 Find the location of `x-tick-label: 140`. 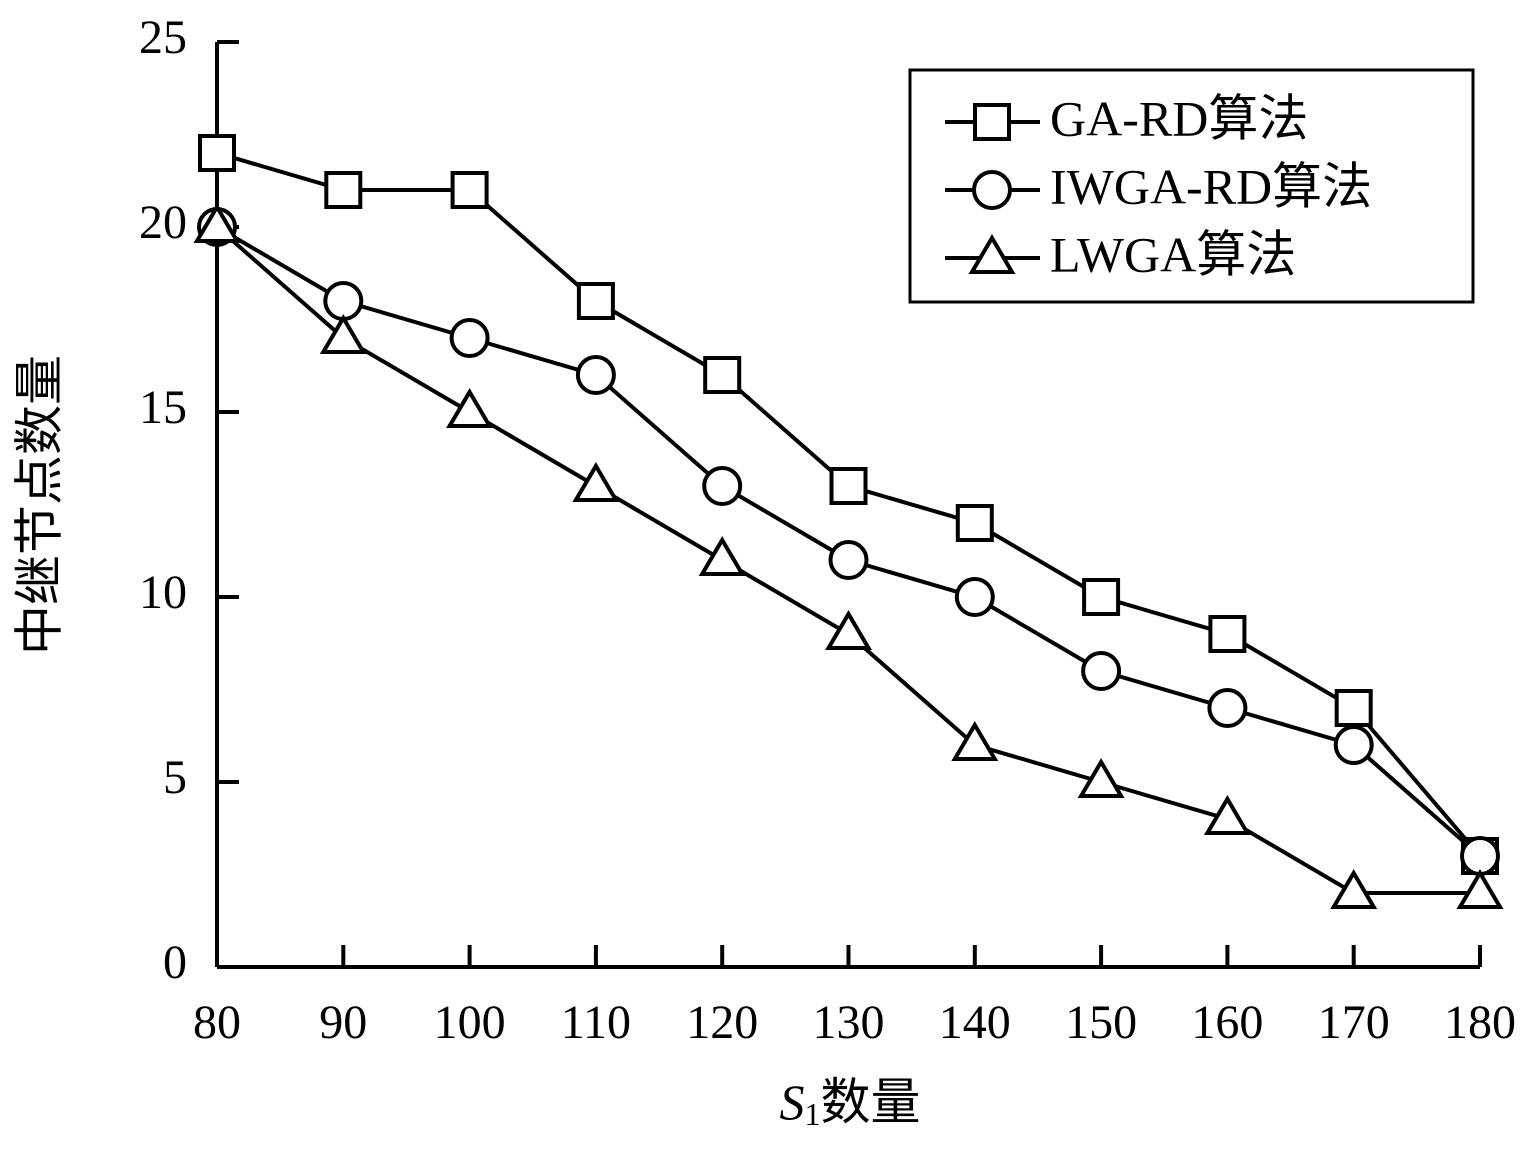

x-tick-label: 140 is located at coordinates (975, 1022).